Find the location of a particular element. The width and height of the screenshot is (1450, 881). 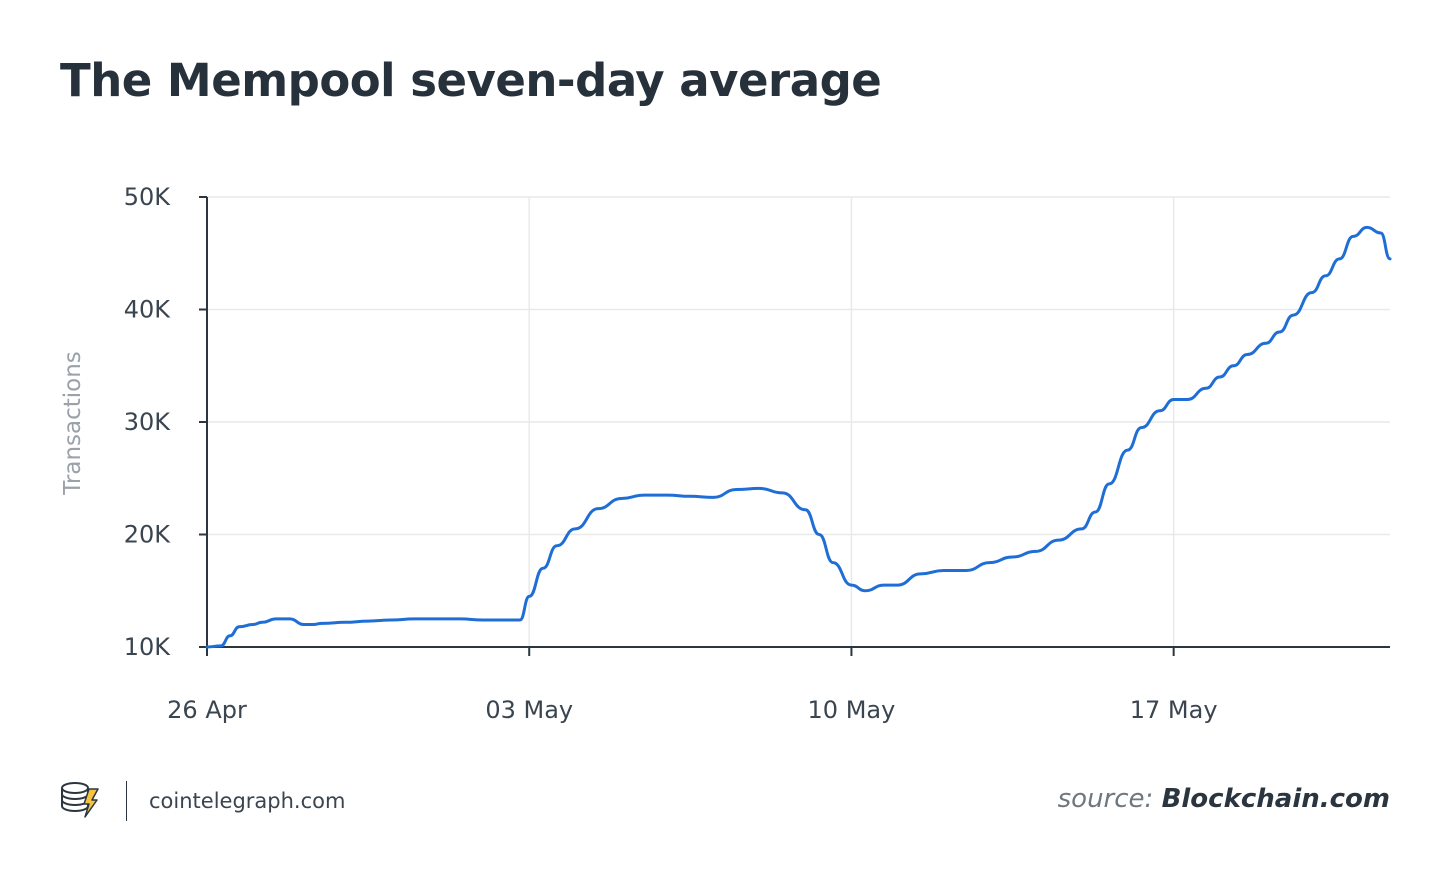

x-tick-label: 10 May is located at coordinates (852, 710).